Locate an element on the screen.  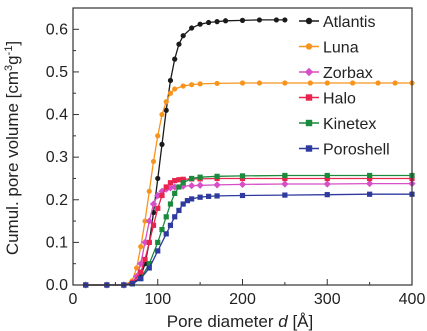
x-axis-title: Pore diameter d [Å] is located at coordinates (240, 321).